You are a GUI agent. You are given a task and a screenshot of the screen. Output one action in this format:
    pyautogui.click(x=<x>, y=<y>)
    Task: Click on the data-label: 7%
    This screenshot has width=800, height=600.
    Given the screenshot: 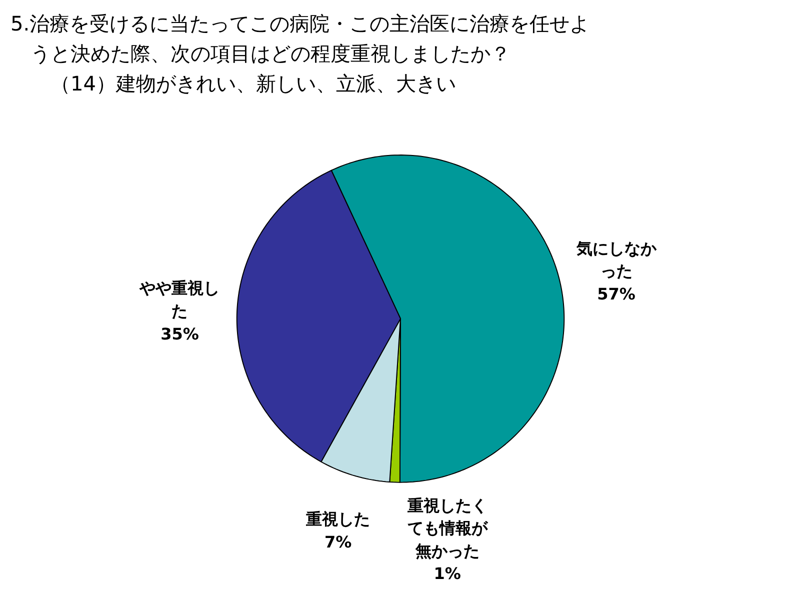 What is the action you would take?
    pyautogui.click(x=338, y=542)
    